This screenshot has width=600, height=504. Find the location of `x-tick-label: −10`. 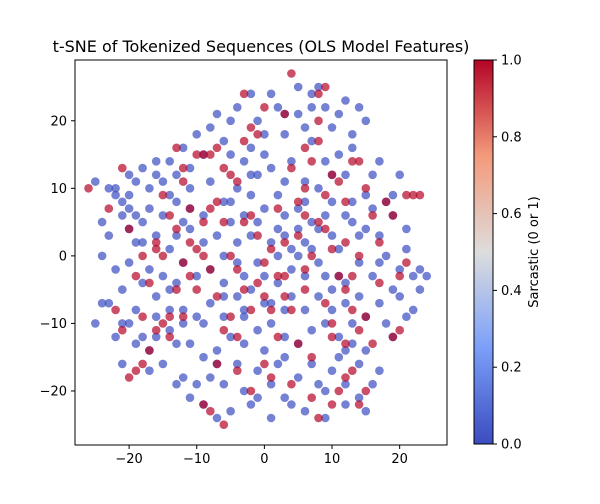

x-tick-label: −10 is located at coordinates (196, 459).